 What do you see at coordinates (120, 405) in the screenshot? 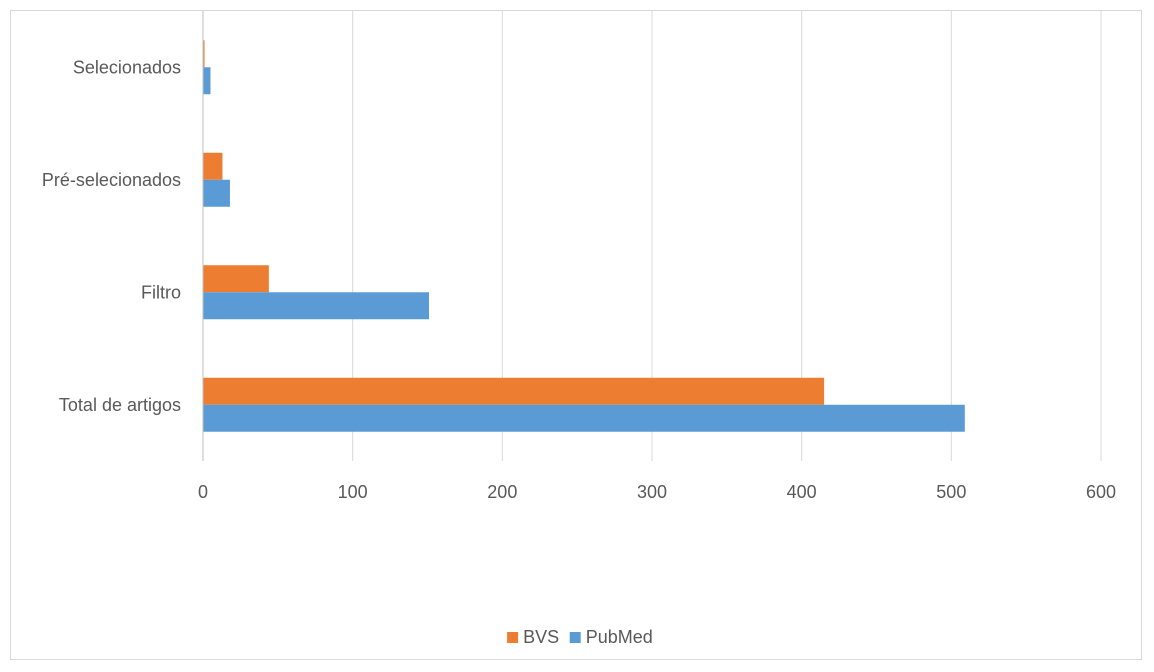
I see `y-tick-label-0: Total de artigos` at bounding box center [120, 405].